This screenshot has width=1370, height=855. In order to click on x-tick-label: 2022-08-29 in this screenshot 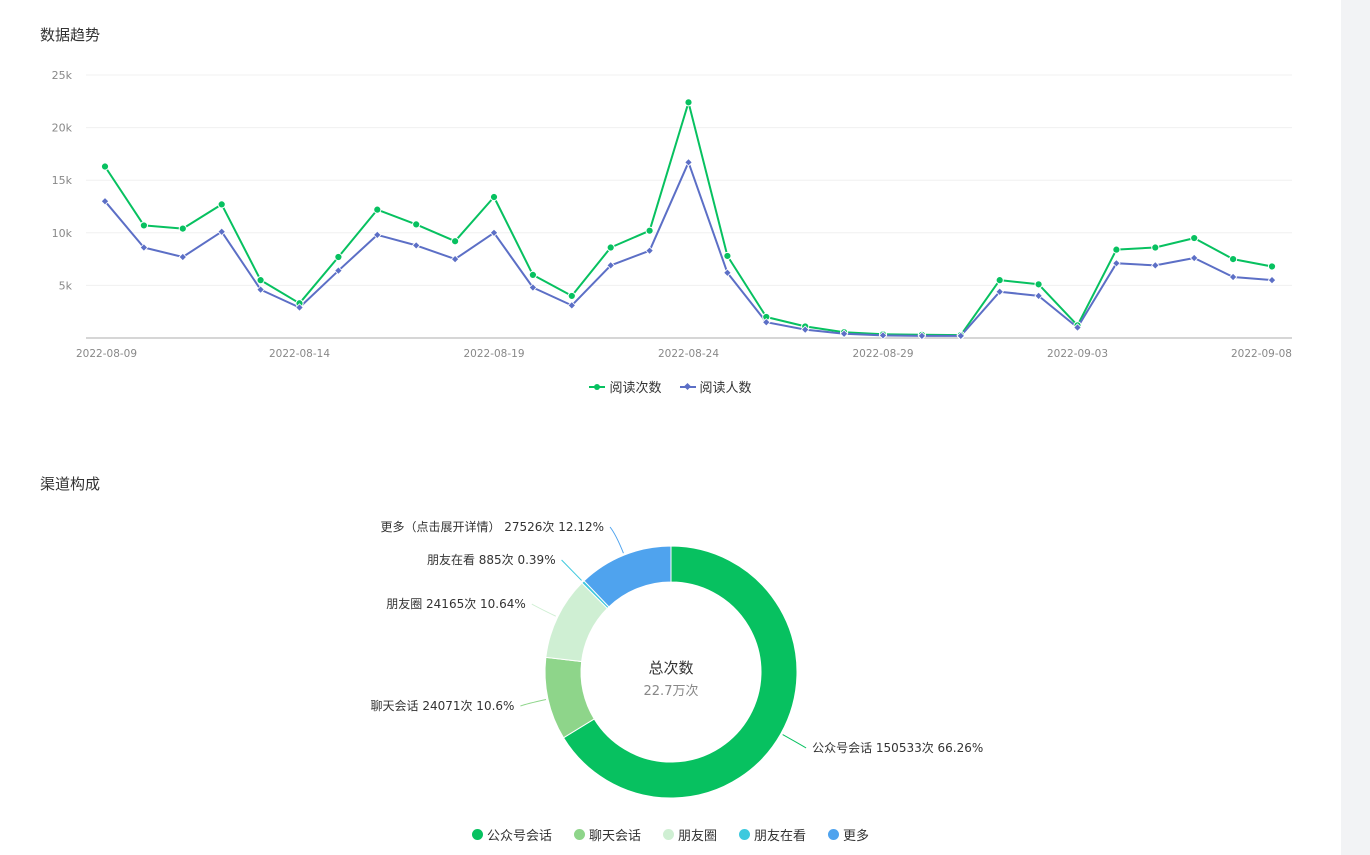, I will do `click(882, 354)`.